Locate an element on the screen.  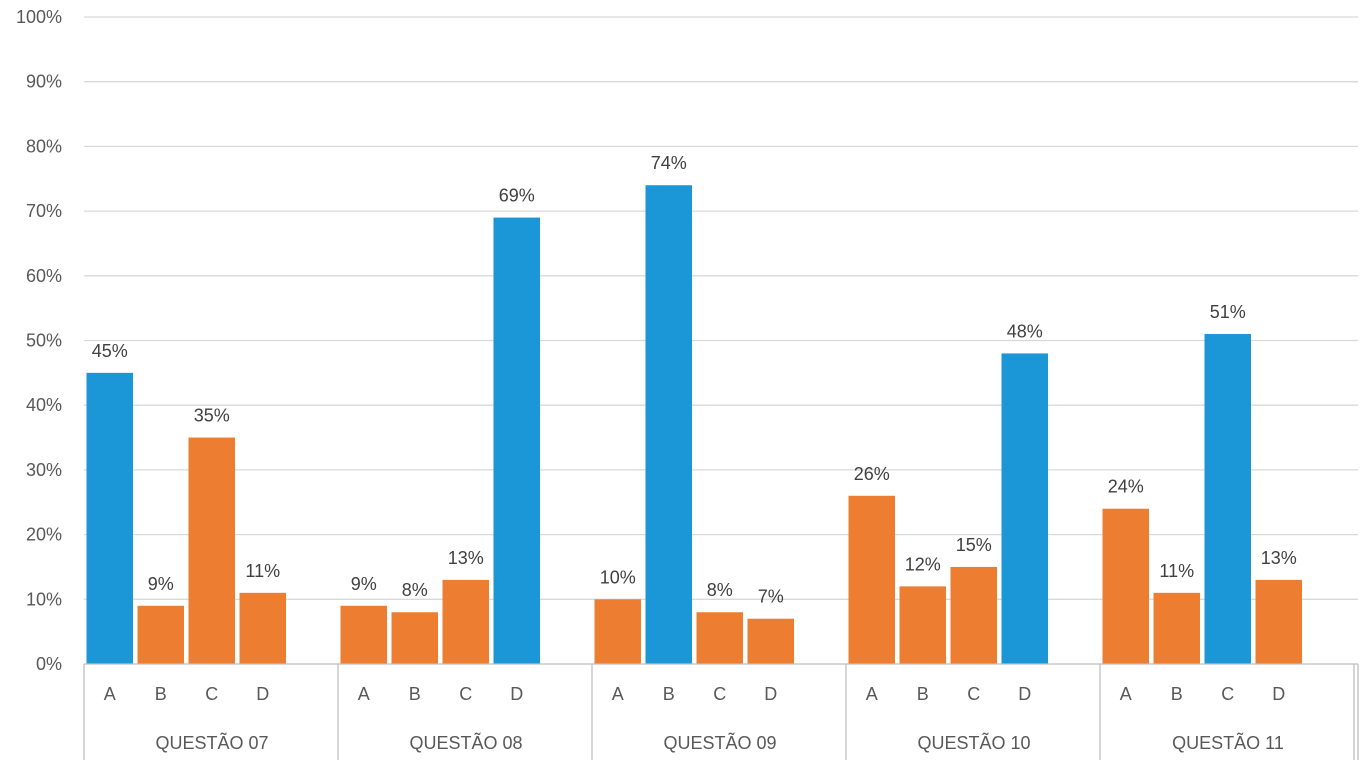
y-tick-label: 40% is located at coordinates (44, 405).